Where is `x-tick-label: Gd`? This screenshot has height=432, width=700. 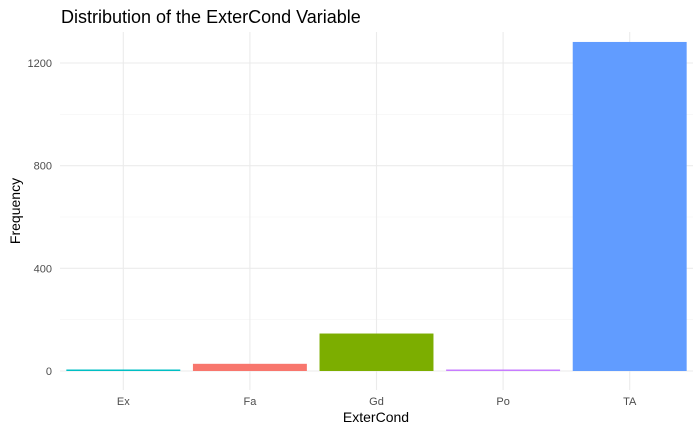 x-tick-label: Gd is located at coordinates (376, 402).